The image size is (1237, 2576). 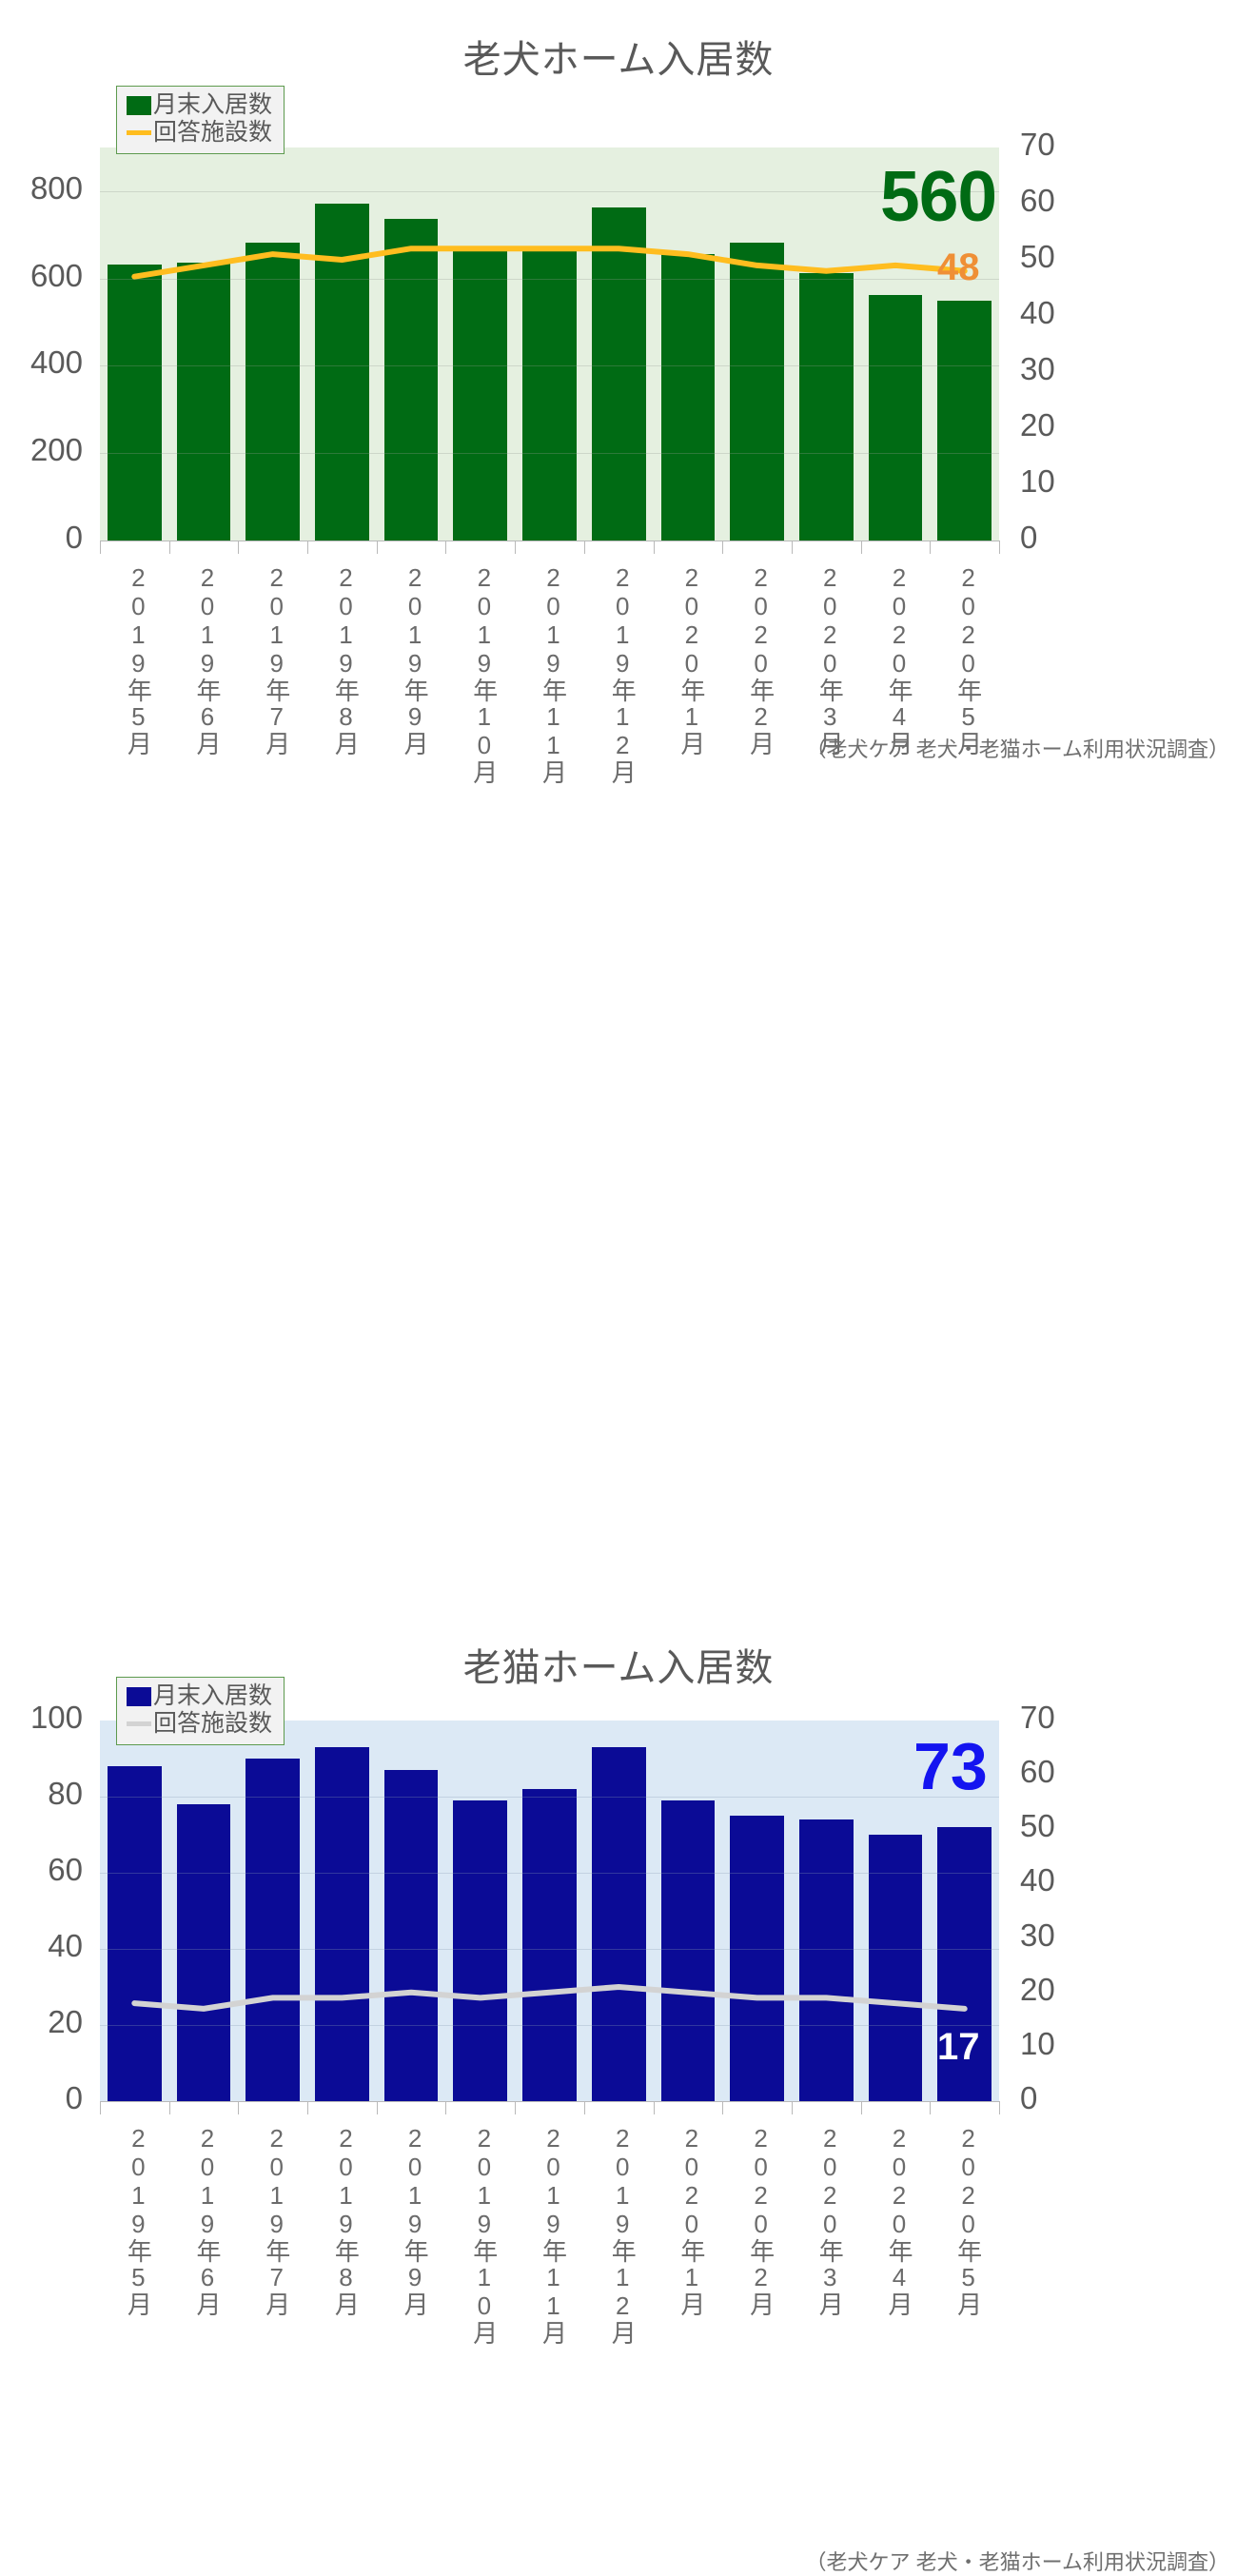 What do you see at coordinates (1017, 2562) in the screenshot?
I see `source-note: （老犬ケア 老犬・老猫ホーム利用状況調査）` at bounding box center [1017, 2562].